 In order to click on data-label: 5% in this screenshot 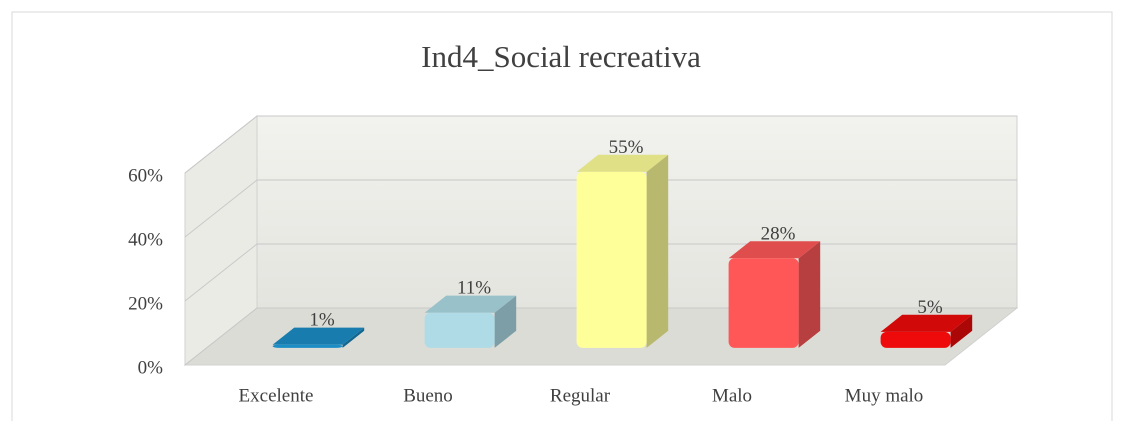, I will do `click(930, 307)`.